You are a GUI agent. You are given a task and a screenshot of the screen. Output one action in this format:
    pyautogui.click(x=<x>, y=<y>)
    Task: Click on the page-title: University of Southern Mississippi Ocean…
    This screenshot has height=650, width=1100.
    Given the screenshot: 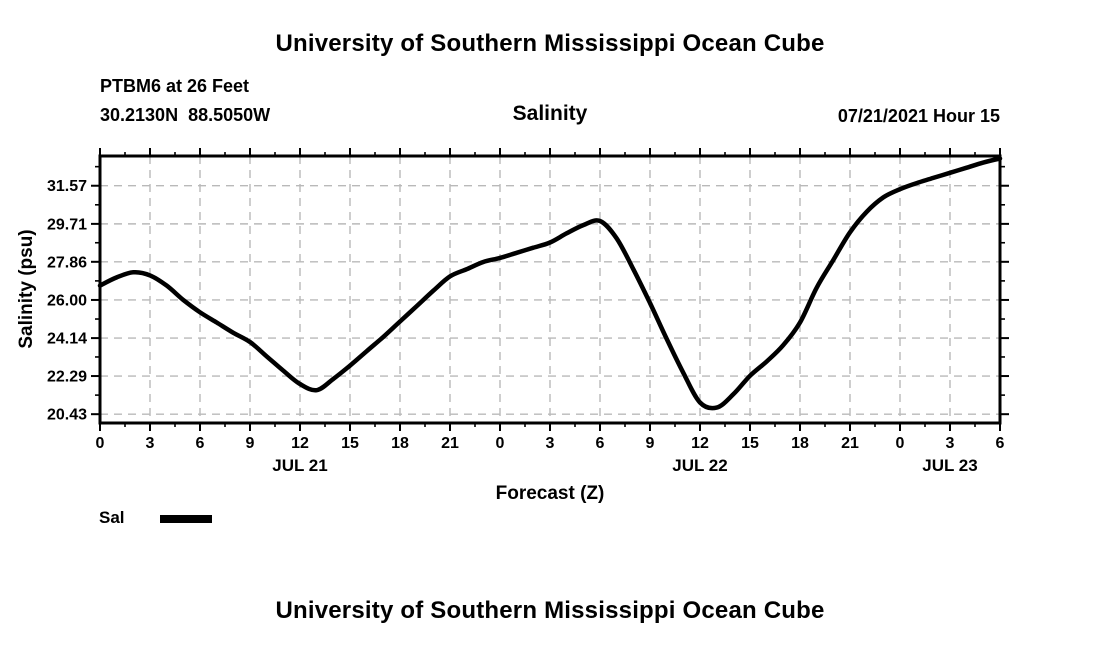 What is the action you would take?
    pyautogui.click(x=550, y=43)
    